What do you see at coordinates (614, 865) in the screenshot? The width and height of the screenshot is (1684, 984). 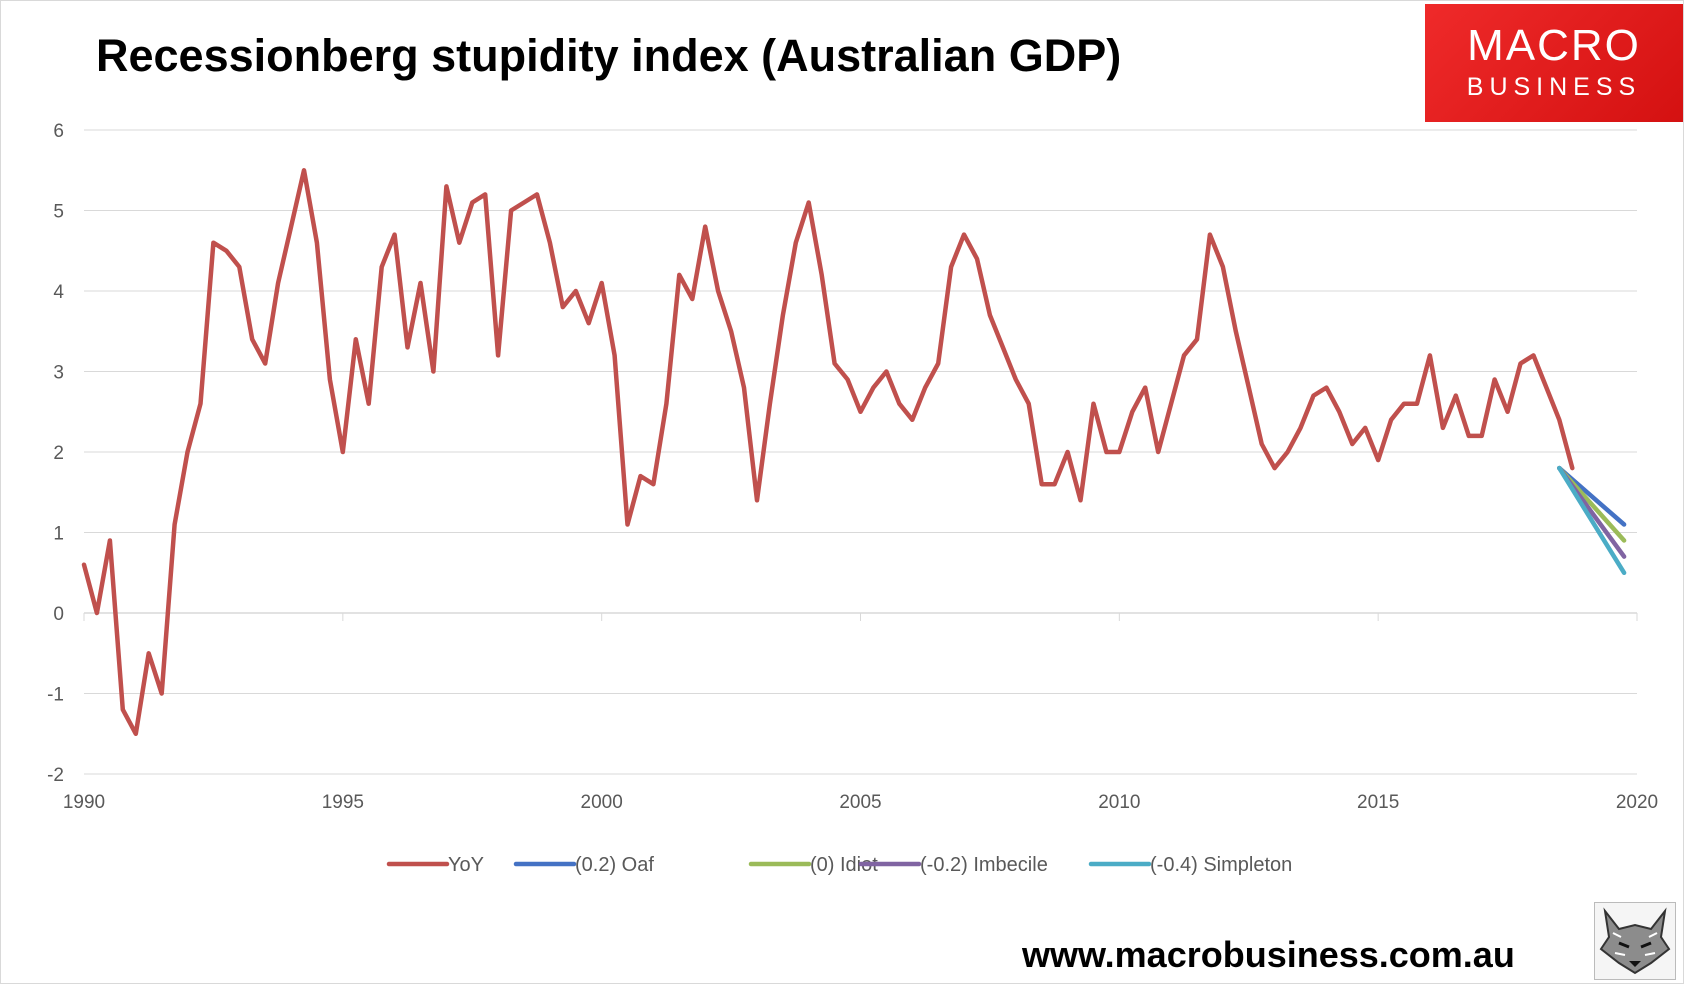 I see `legend-label-1: (0.2) Oaf` at bounding box center [614, 865].